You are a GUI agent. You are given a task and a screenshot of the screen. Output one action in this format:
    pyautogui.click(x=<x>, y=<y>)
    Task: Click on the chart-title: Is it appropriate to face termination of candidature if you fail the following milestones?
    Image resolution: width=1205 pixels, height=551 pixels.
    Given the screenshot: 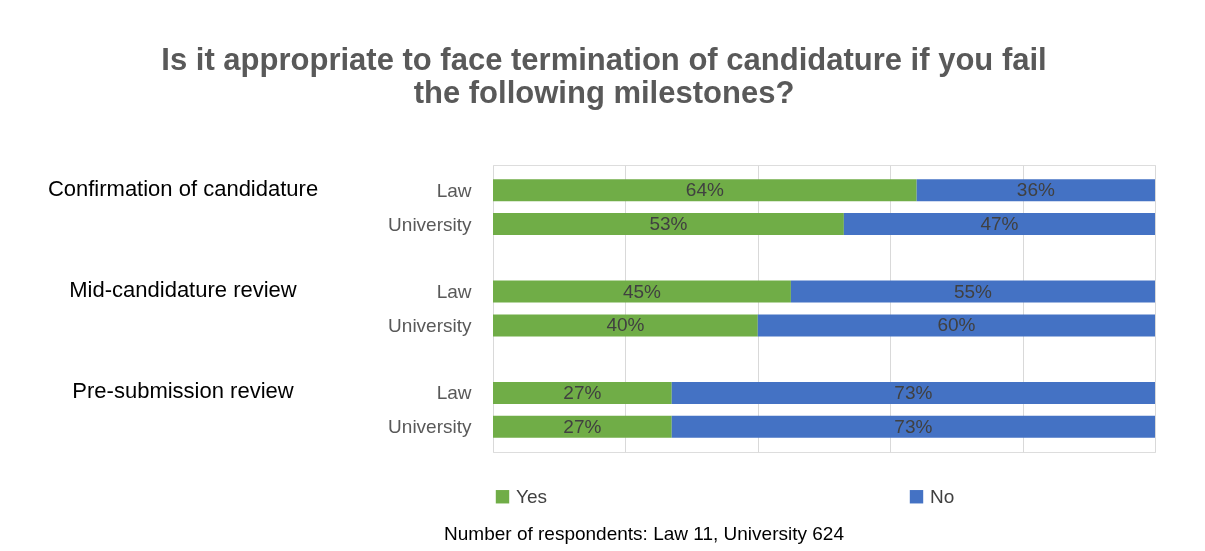 What is the action you would take?
    pyautogui.click(x=604, y=76)
    